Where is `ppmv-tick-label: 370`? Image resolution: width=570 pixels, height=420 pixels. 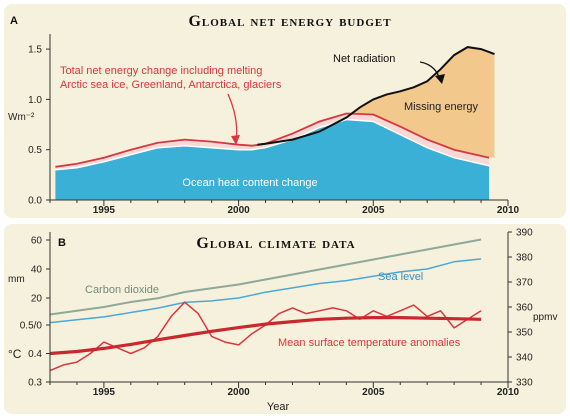
ppmv-tick-label: 370 is located at coordinates (524, 283).